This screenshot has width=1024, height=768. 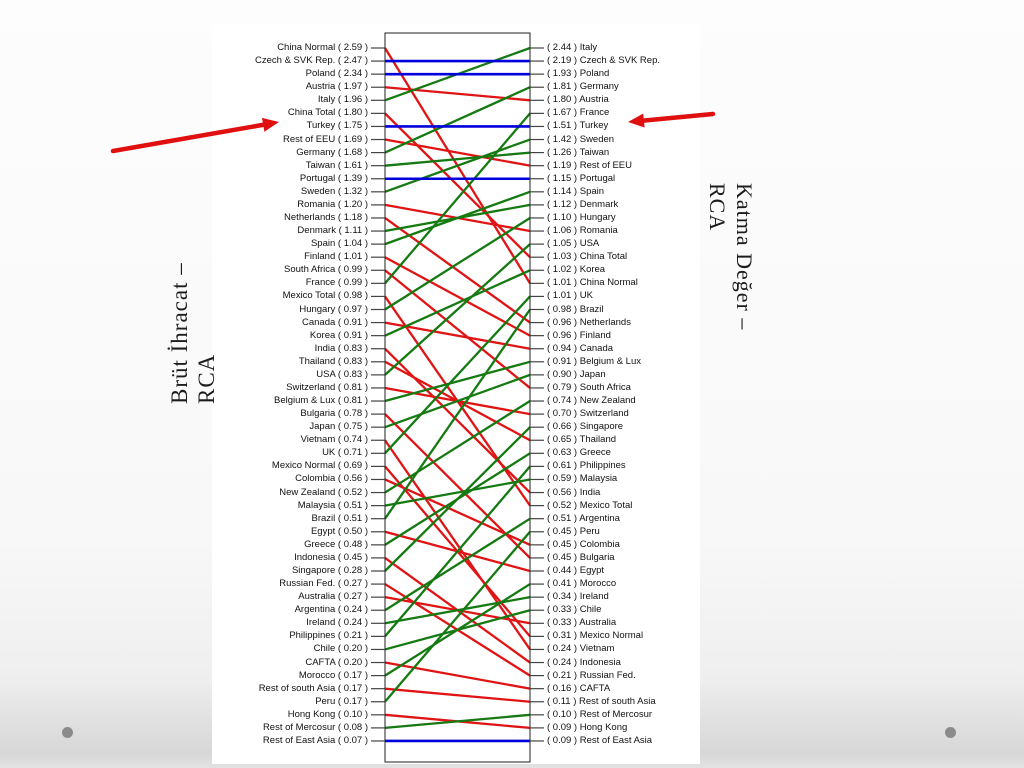 What do you see at coordinates (339, 531) in the screenshot?
I see `left-country-label: Egypt ( 0.50 )` at bounding box center [339, 531].